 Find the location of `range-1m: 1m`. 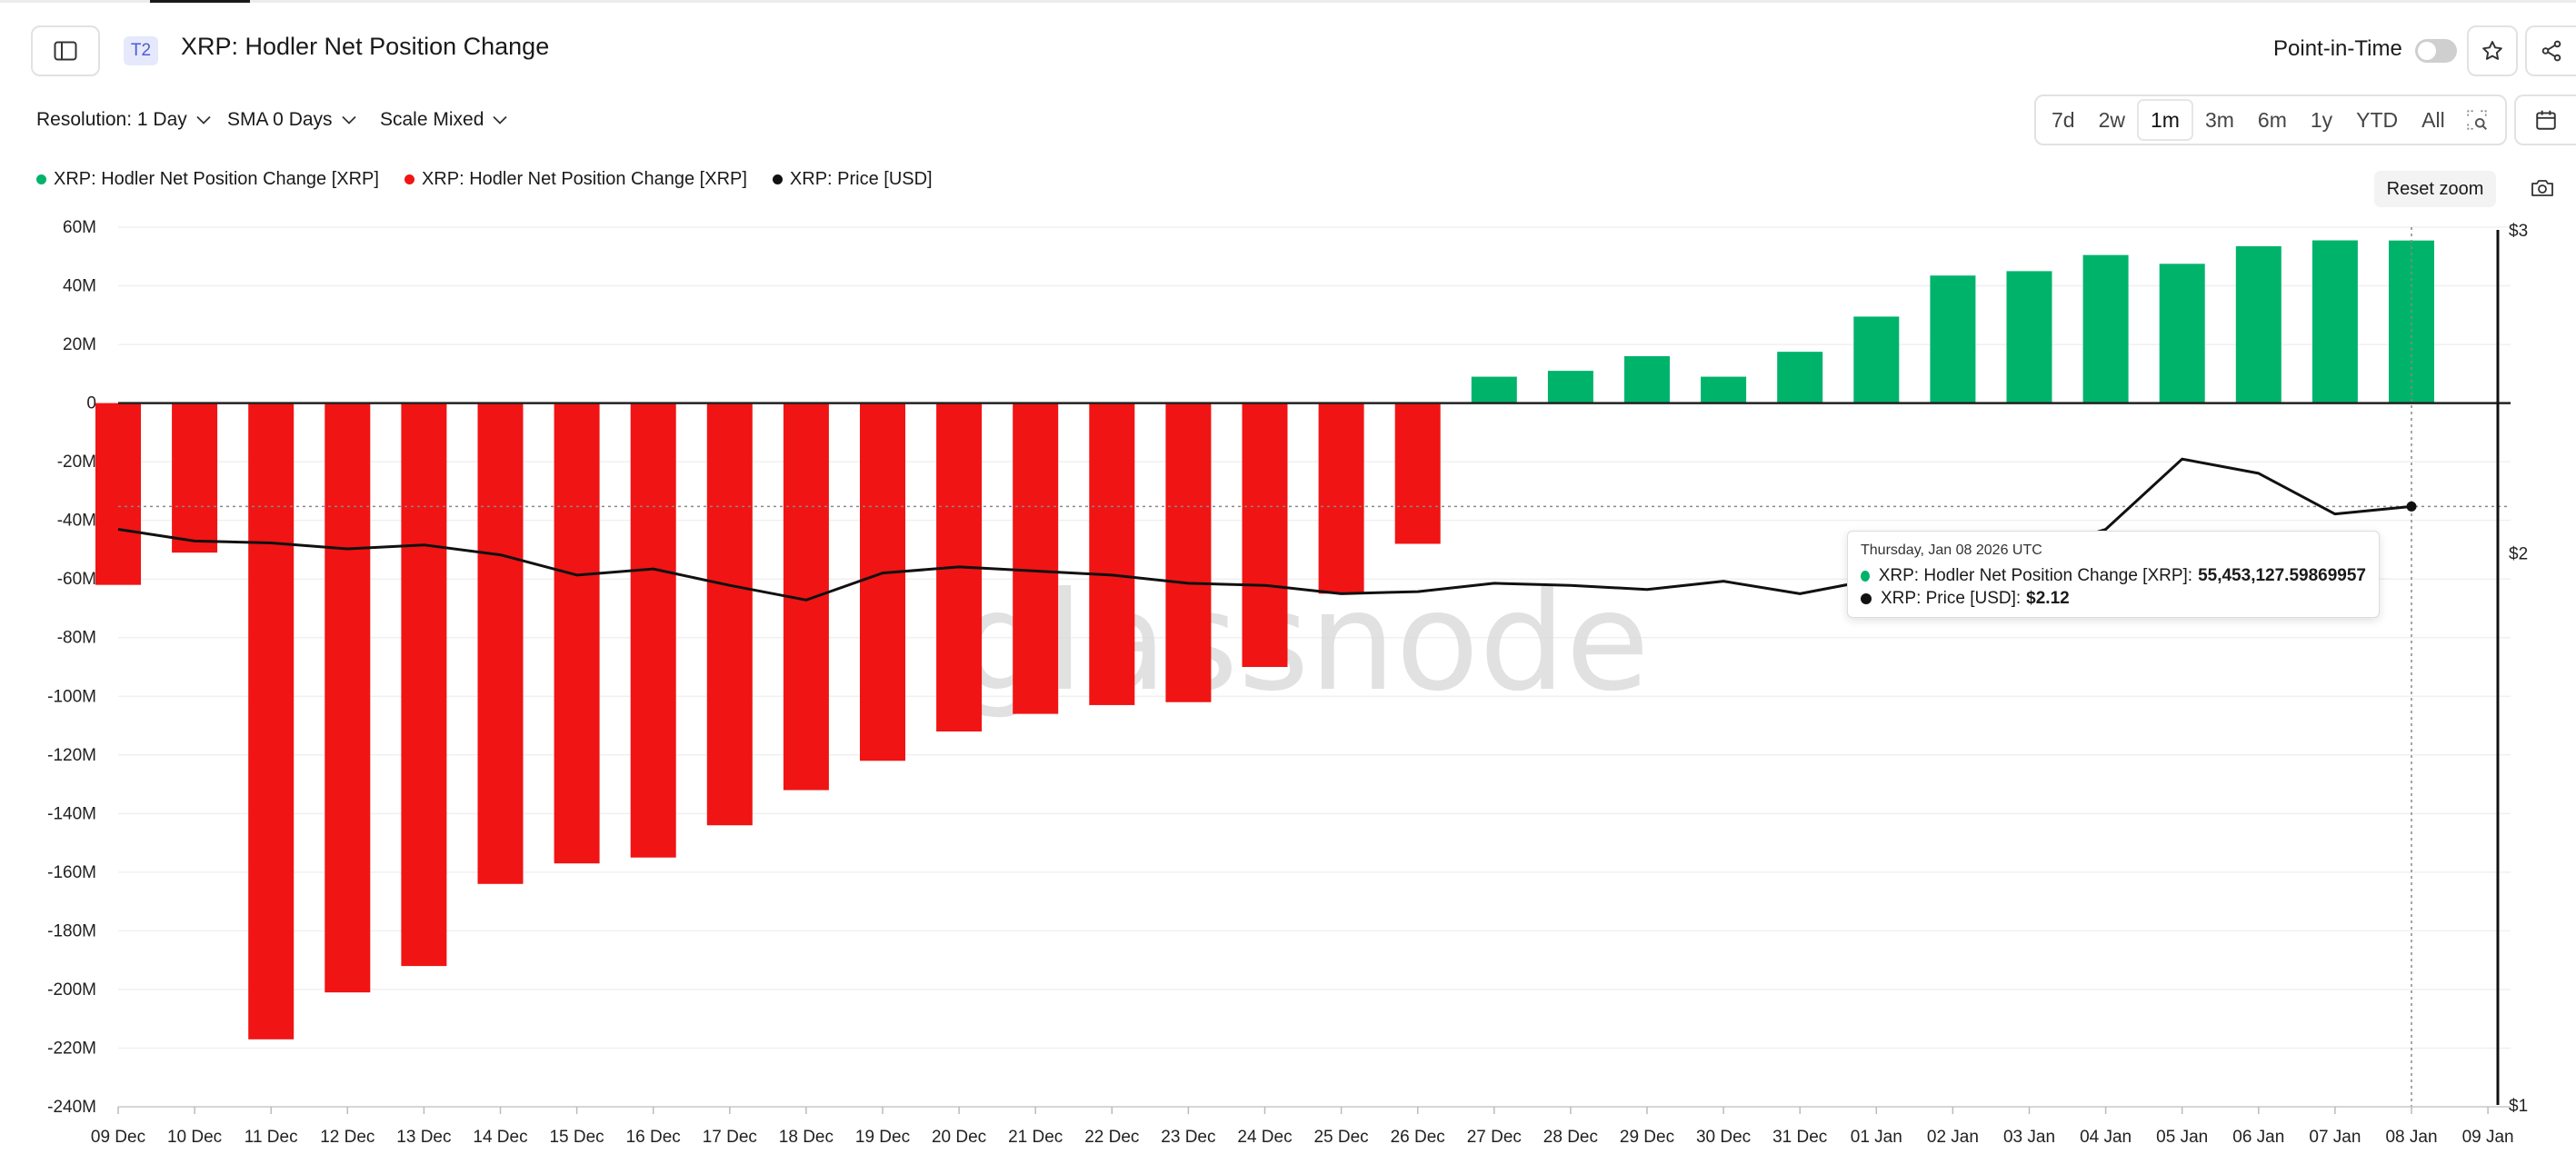

range-1m: 1m is located at coordinates (2165, 120).